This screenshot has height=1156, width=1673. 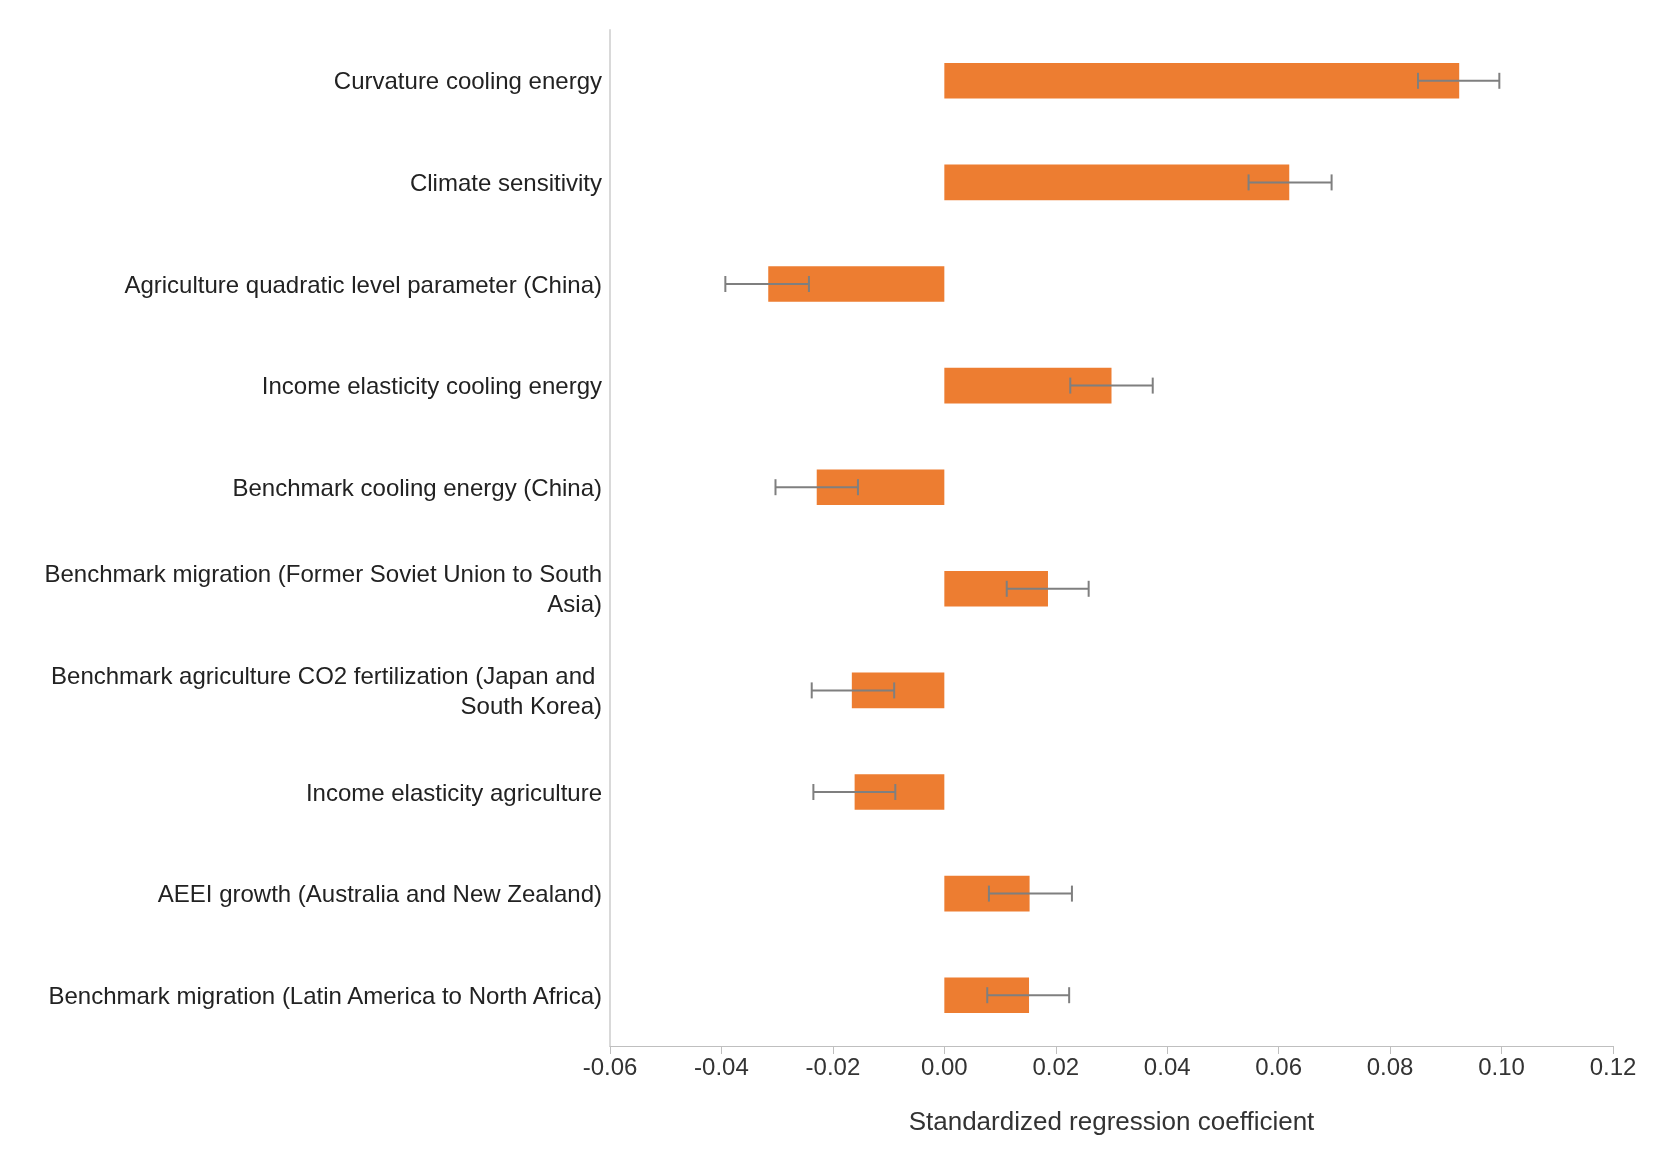 I want to click on x-tick-label: 0.10, so click(x=1501, y=1066).